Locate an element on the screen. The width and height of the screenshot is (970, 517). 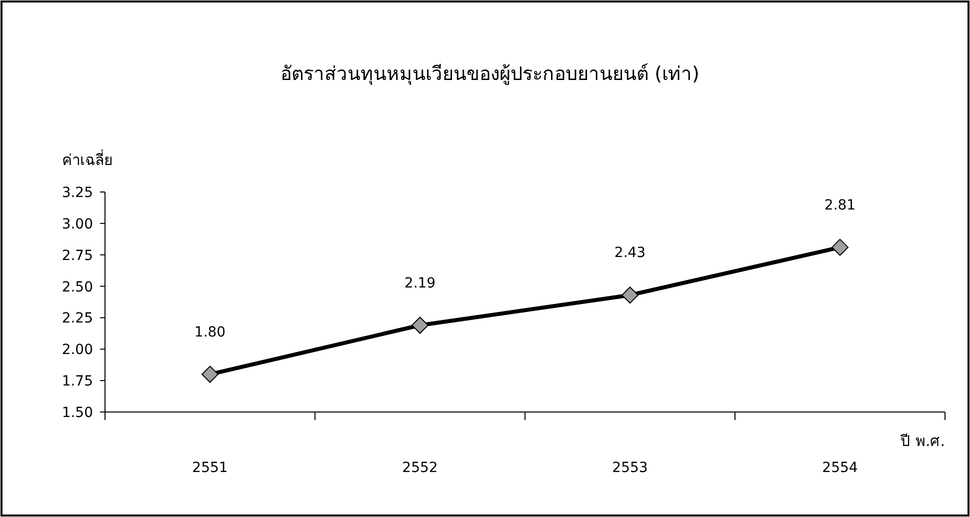
data-label: 2.81 is located at coordinates (840, 205).